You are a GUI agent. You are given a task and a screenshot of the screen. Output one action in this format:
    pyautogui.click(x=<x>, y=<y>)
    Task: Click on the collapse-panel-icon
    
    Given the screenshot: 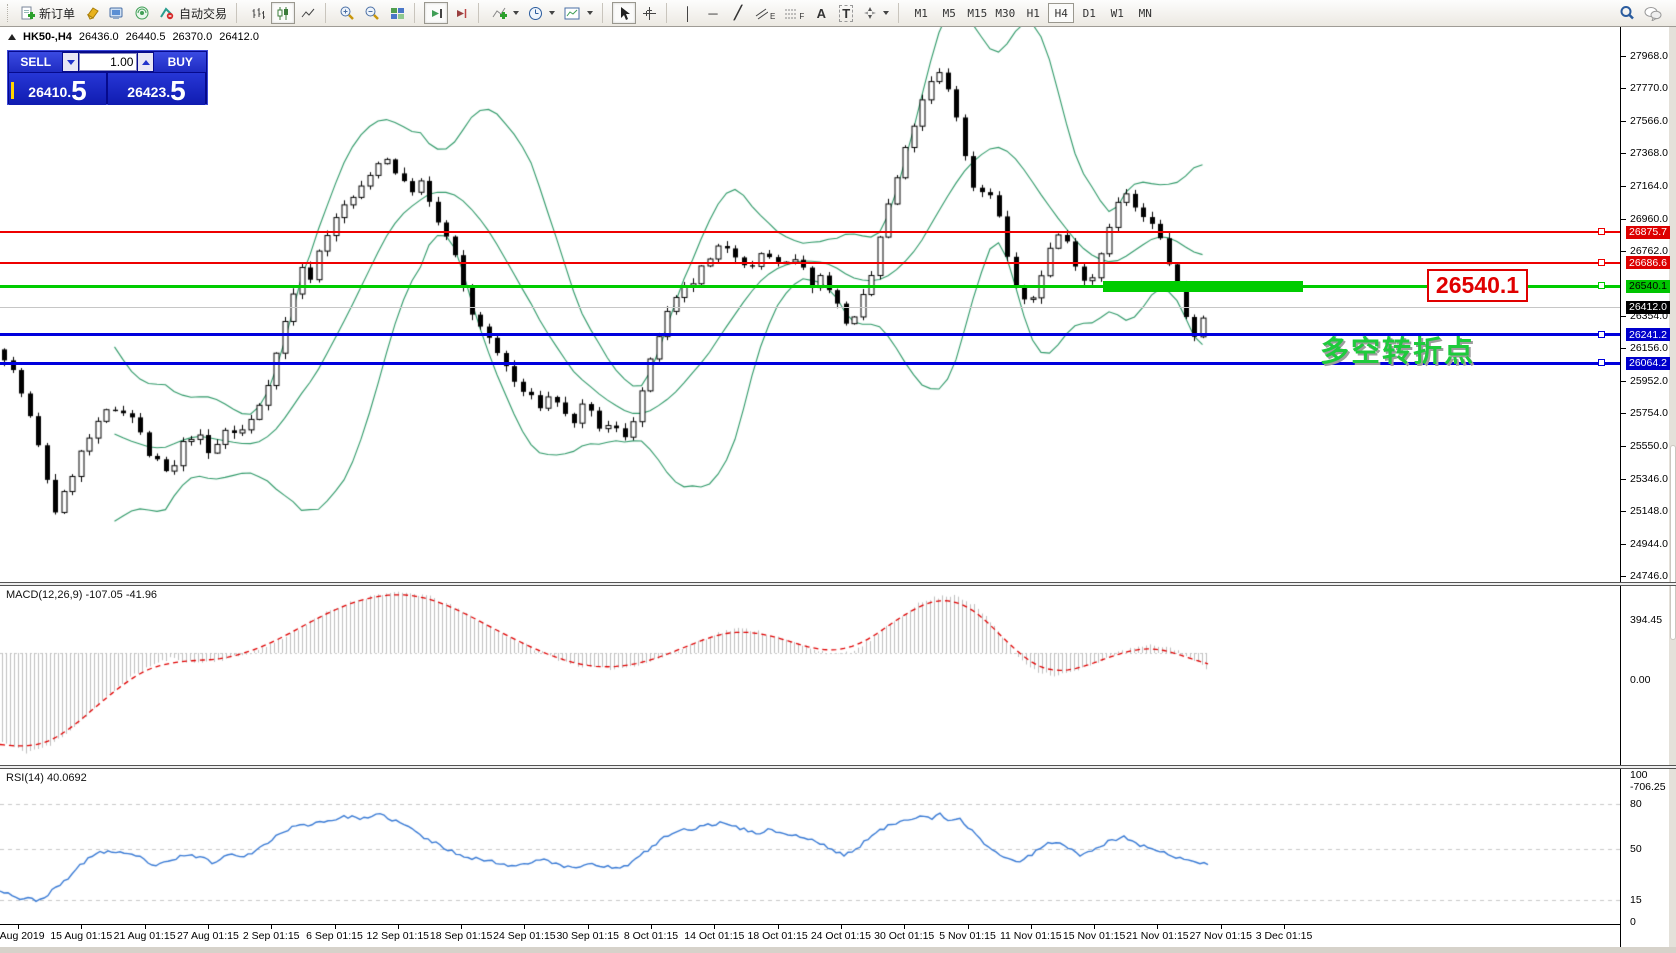 What is the action you would take?
    pyautogui.click(x=12, y=37)
    